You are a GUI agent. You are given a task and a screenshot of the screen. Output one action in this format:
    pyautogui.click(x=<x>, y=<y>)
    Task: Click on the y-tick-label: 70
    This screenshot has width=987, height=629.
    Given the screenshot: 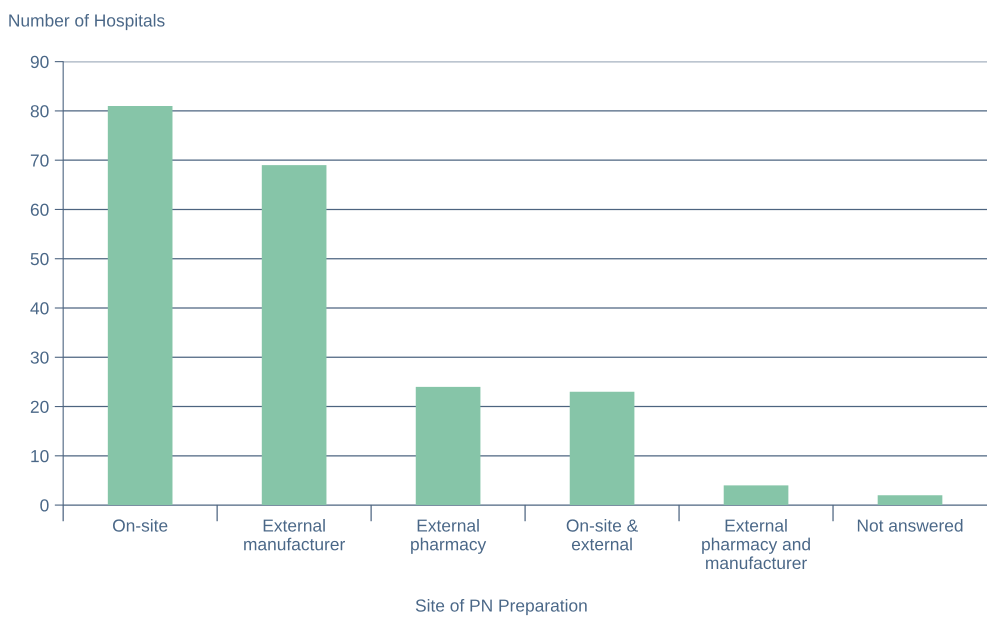 What is the action you would take?
    pyautogui.click(x=39, y=160)
    